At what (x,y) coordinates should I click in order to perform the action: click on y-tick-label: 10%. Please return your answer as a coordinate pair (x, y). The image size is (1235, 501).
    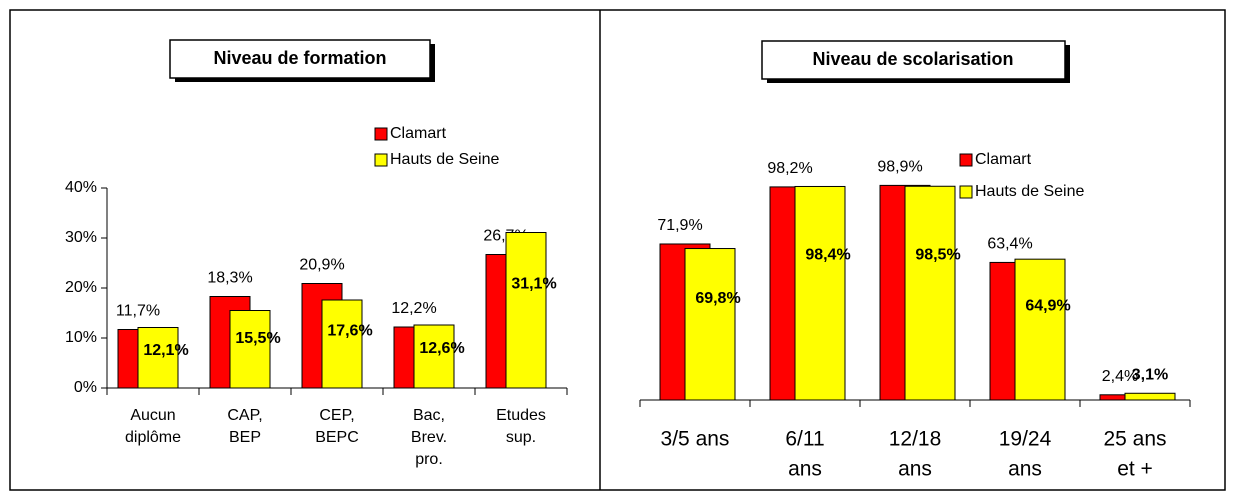
    Looking at the image, I should click on (81, 337).